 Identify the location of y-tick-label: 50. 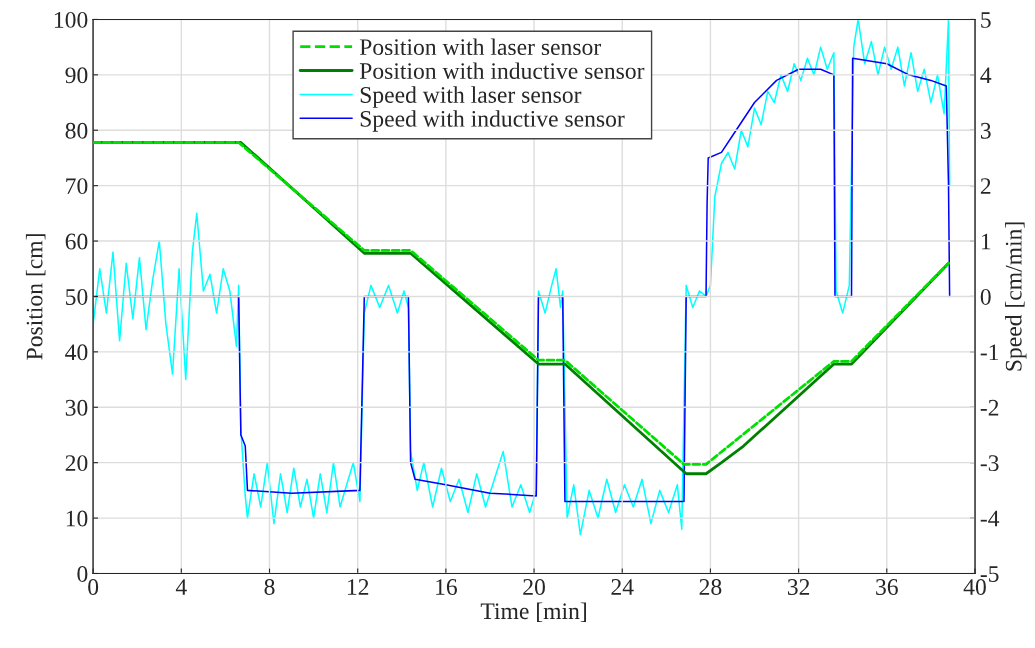
(77, 296).